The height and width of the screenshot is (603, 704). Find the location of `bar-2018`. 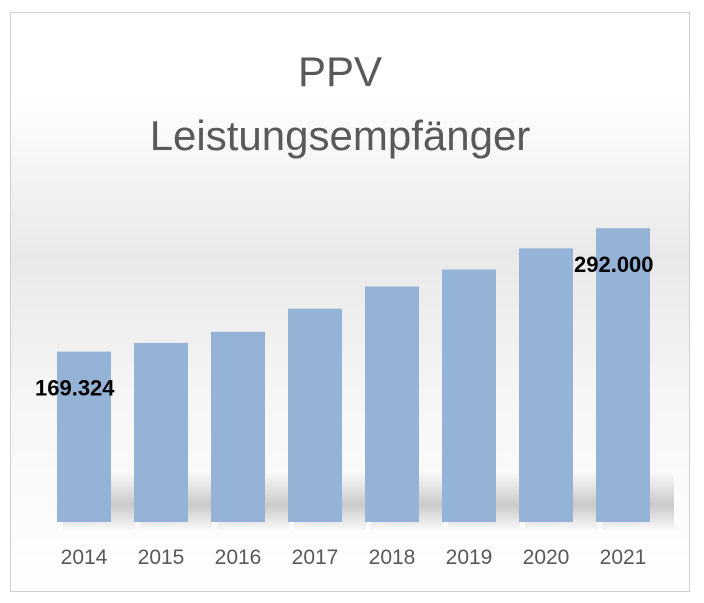

bar-2018 is located at coordinates (392, 404).